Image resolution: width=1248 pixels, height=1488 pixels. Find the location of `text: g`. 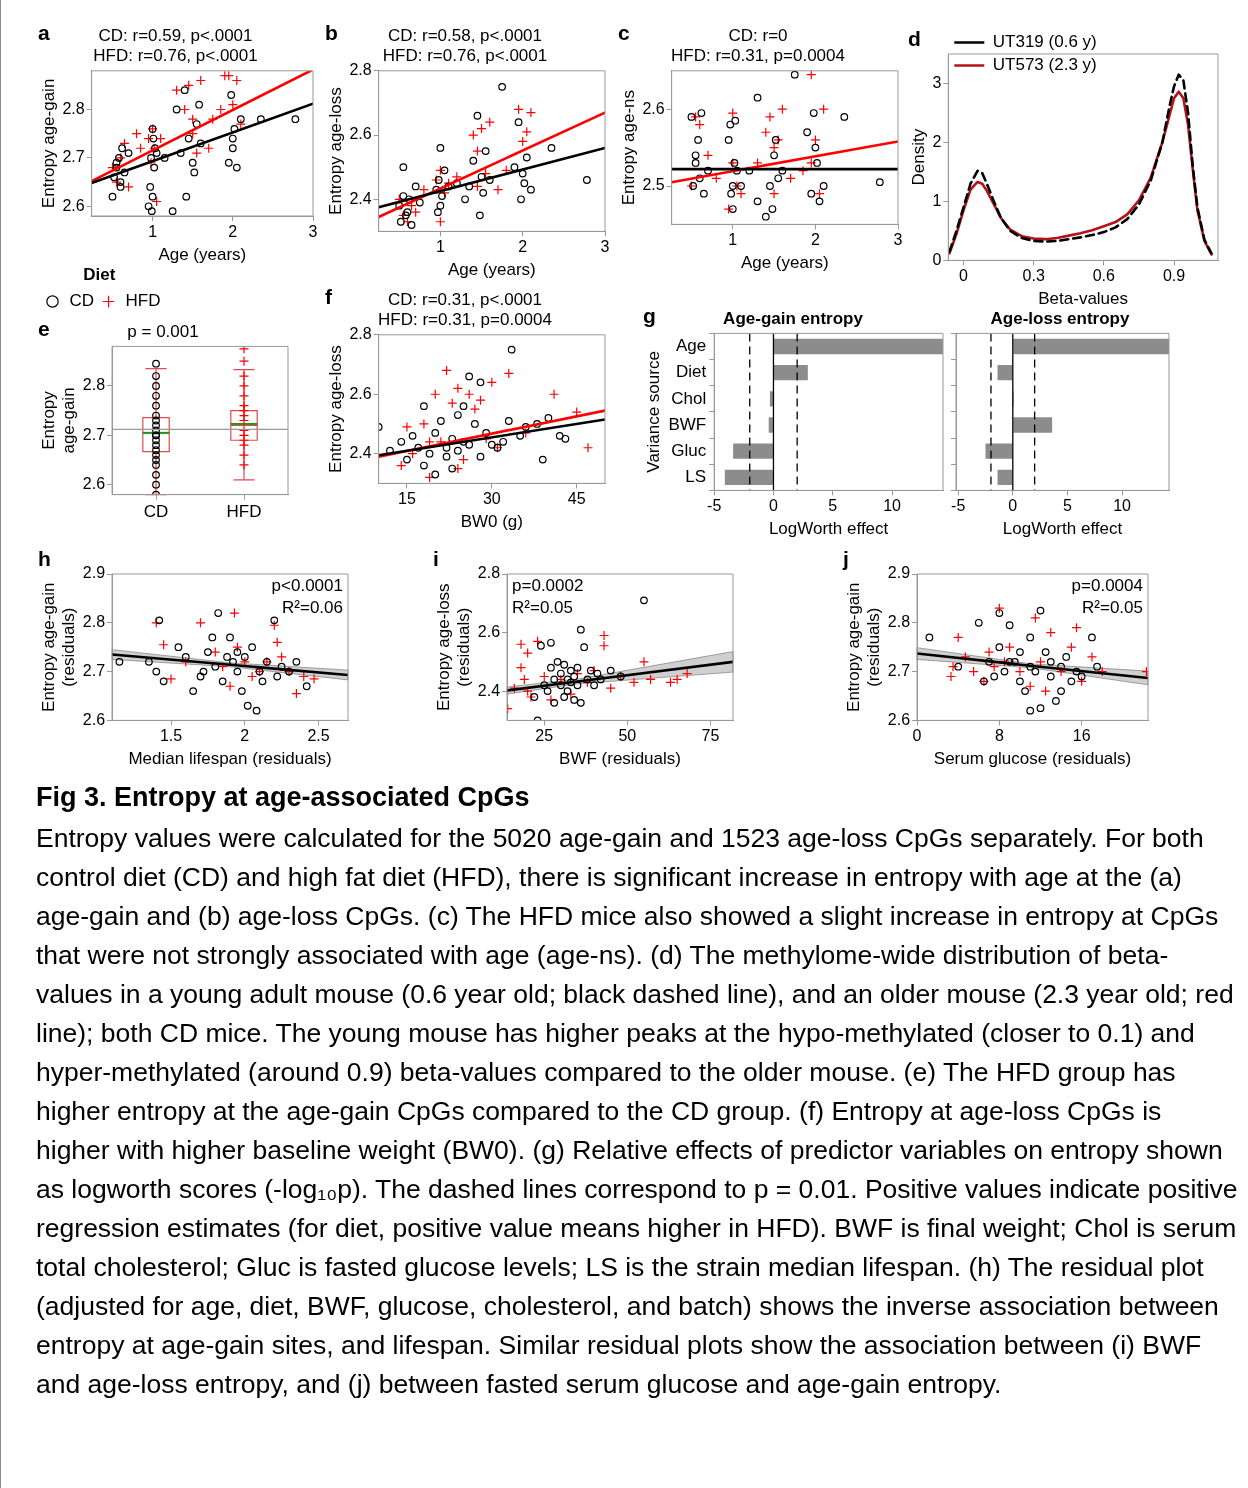

text: g is located at coordinates (649, 316).